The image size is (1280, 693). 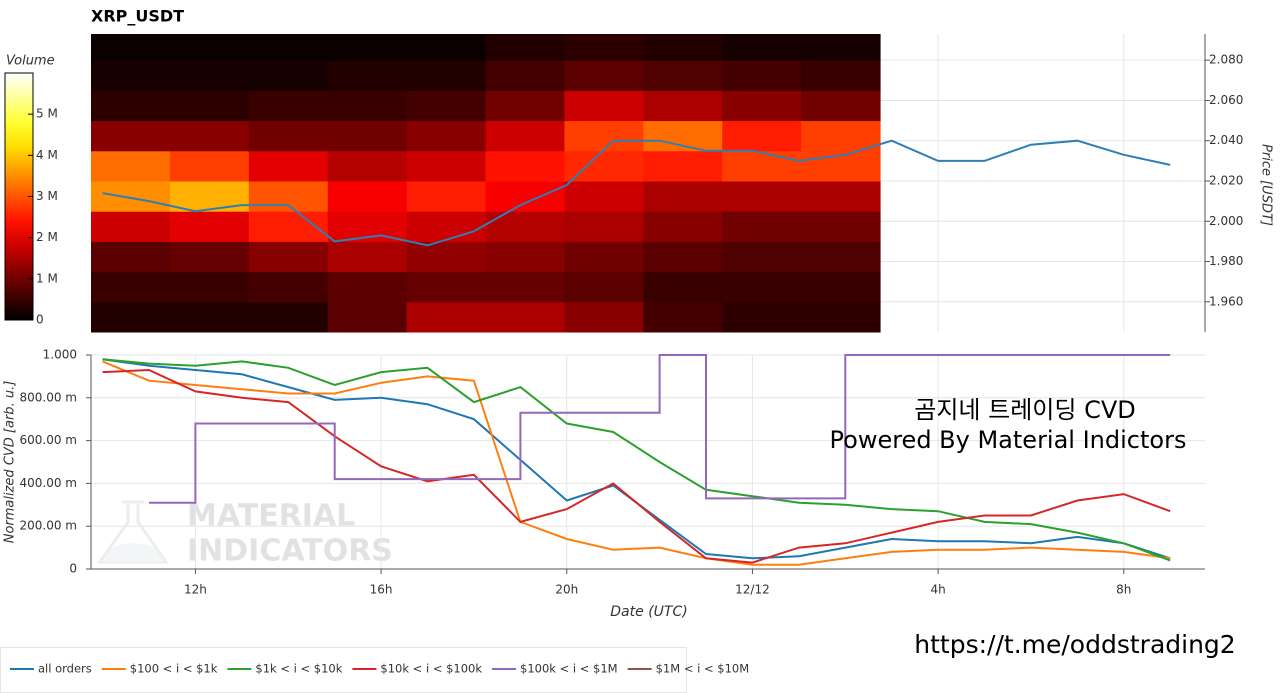 What do you see at coordinates (1024, 410) in the screenshot?
I see `annotation: 곰지네 트레이딩 CVD` at bounding box center [1024, 410].